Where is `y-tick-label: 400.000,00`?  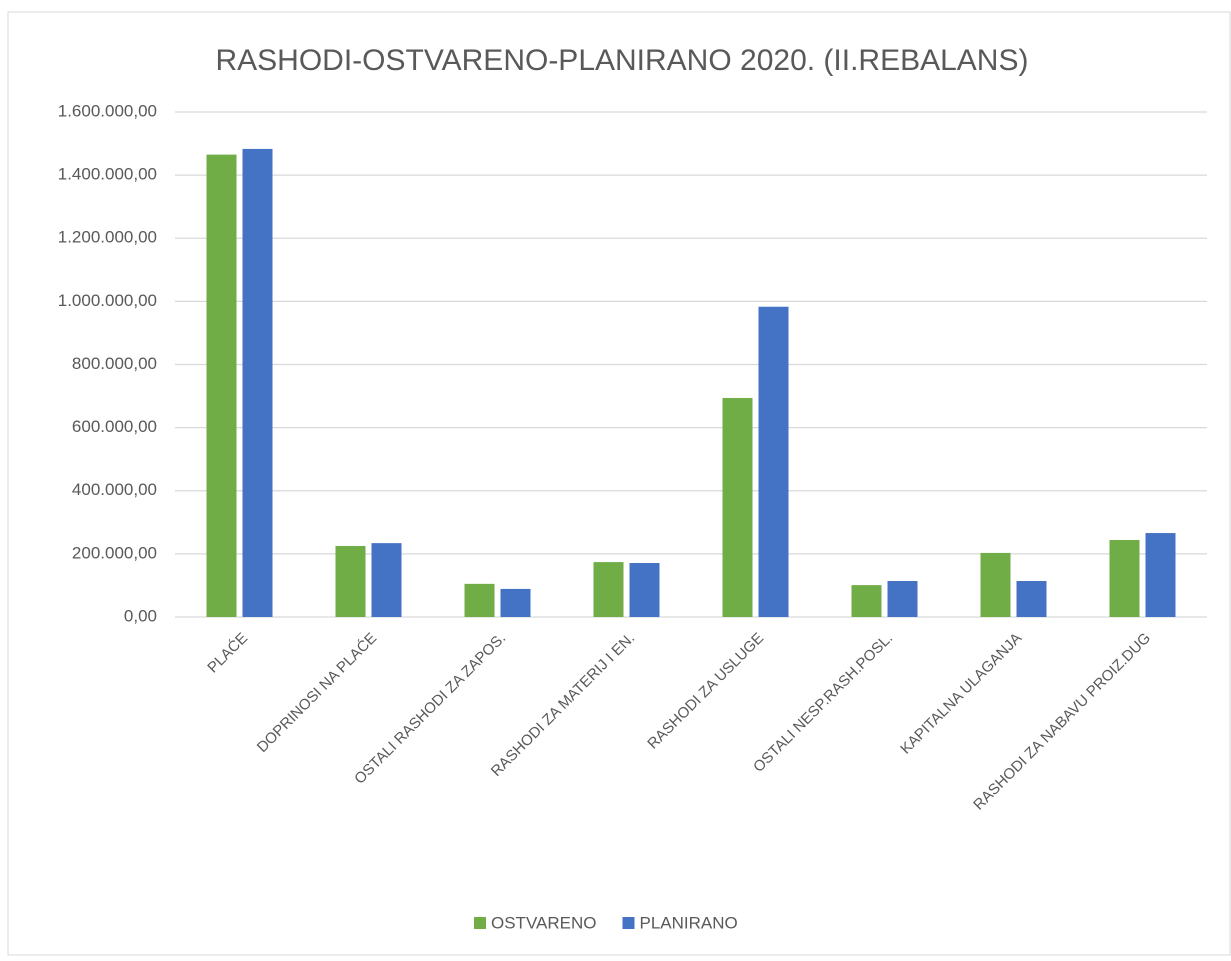
y-tick-label: 400.000,00 is located at coordinates (114, 489).